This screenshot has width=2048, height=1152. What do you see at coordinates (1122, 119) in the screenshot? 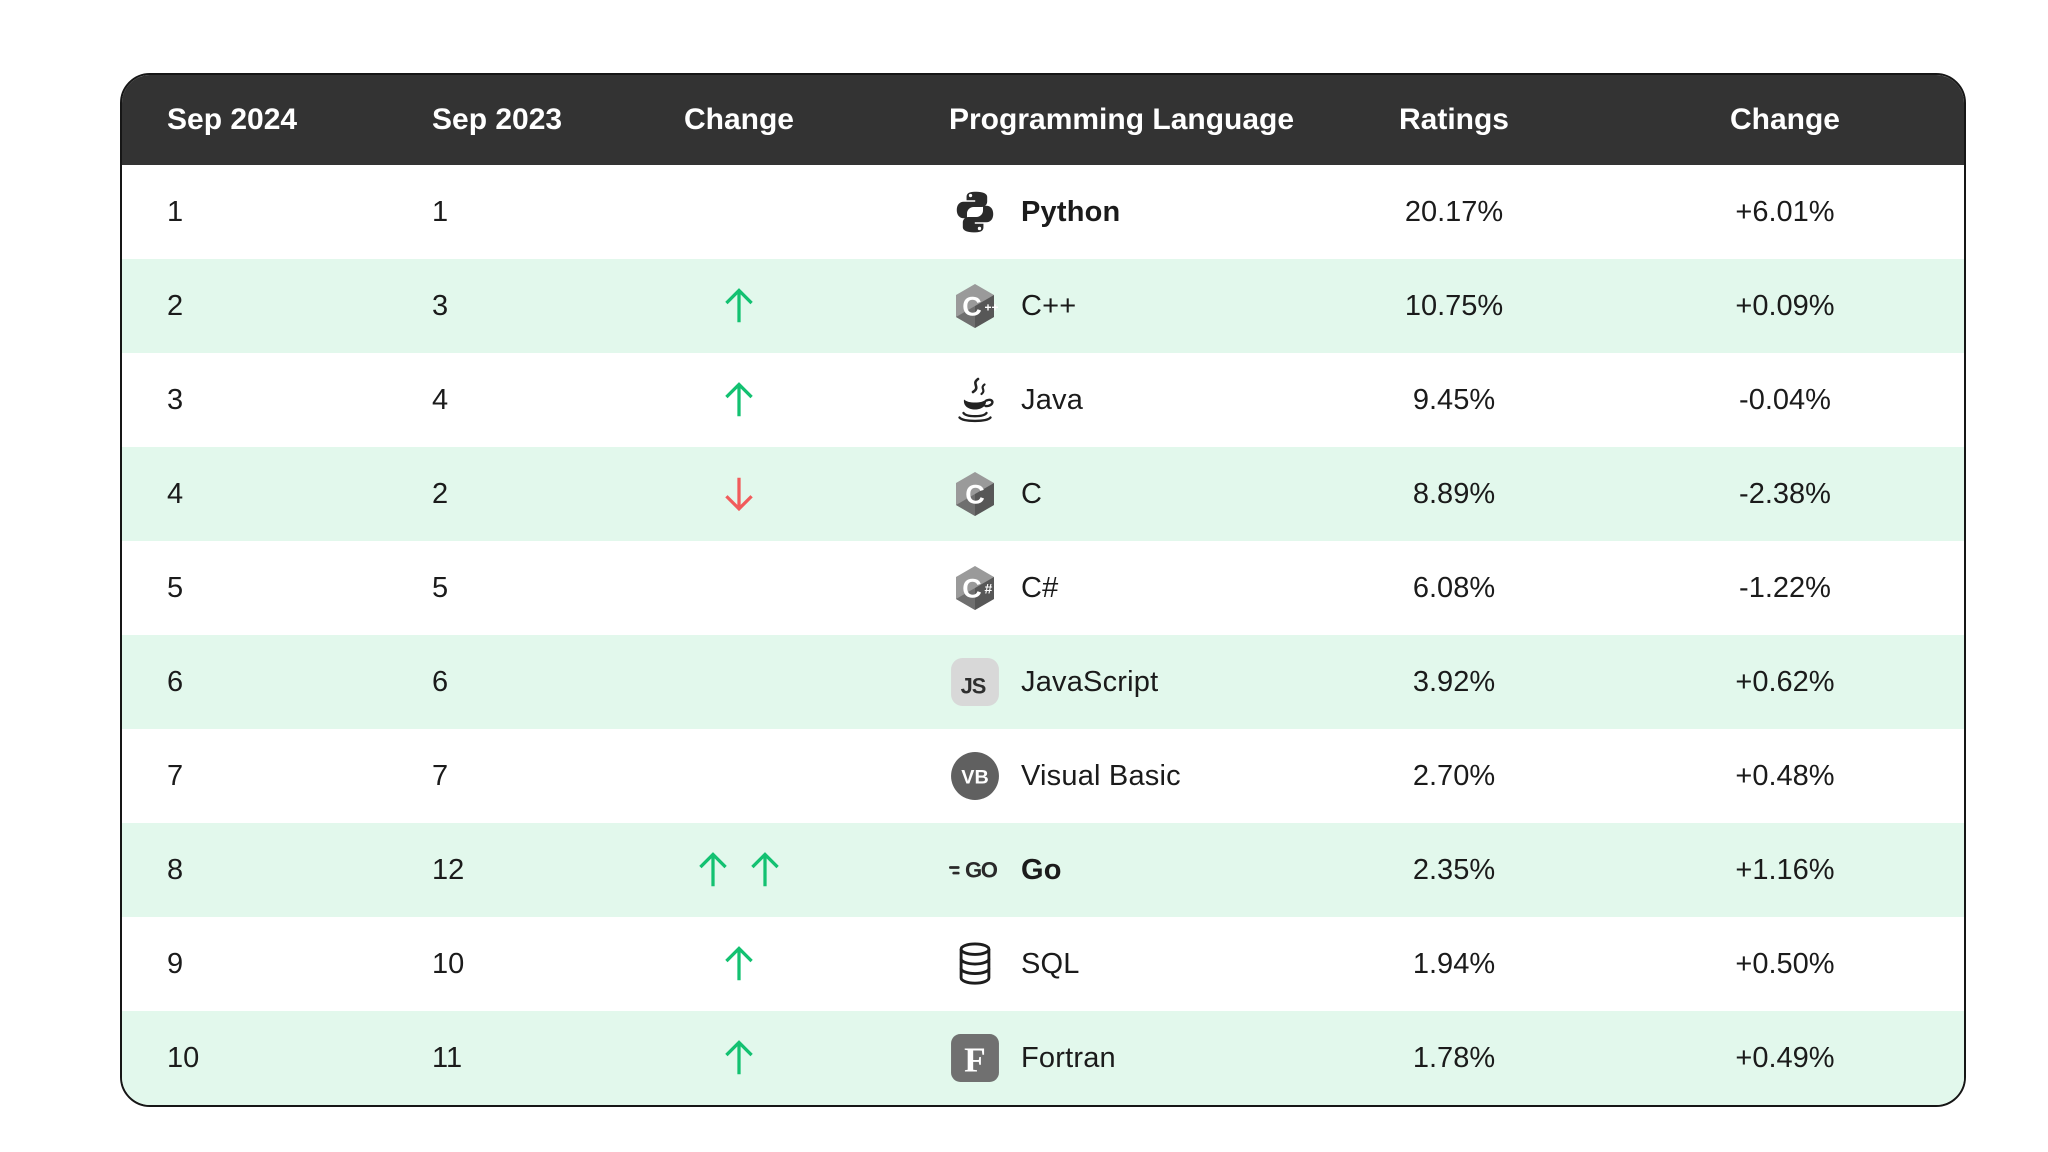
I see `column-header-programming-language: Programming Language` at bounding box center [1122, 119].